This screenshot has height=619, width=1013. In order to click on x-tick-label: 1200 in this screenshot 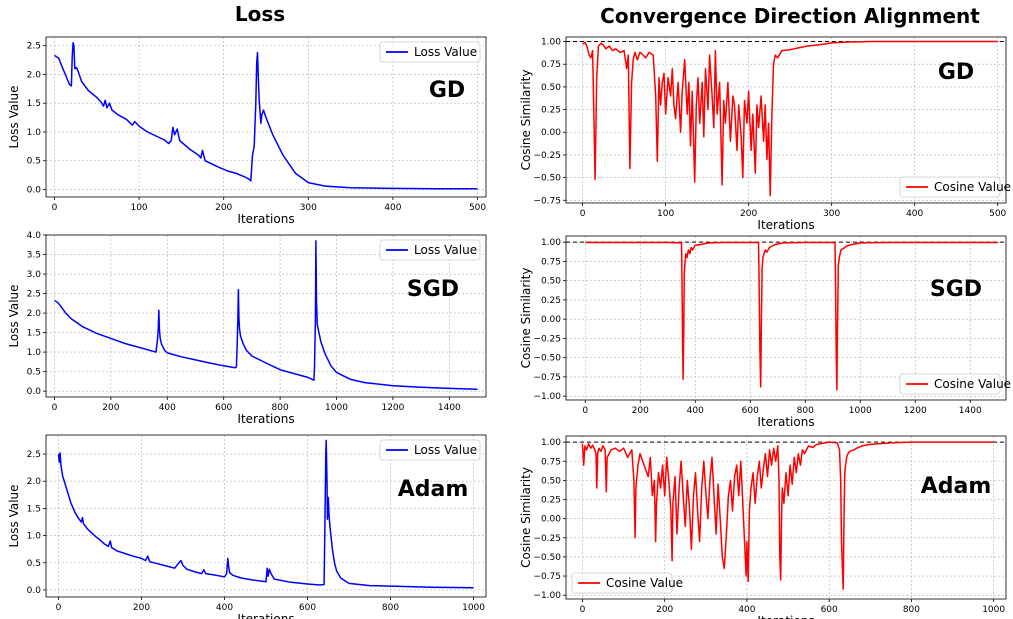, I will do `click(915, 411)`.